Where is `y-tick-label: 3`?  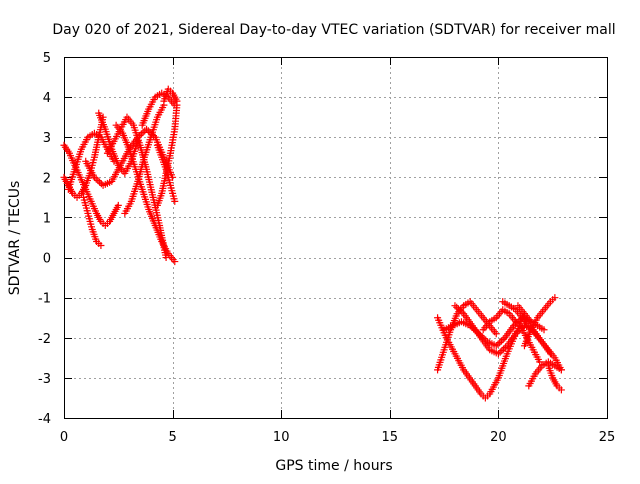 y-tick-label: 3 is located at coordinates (47, 138).